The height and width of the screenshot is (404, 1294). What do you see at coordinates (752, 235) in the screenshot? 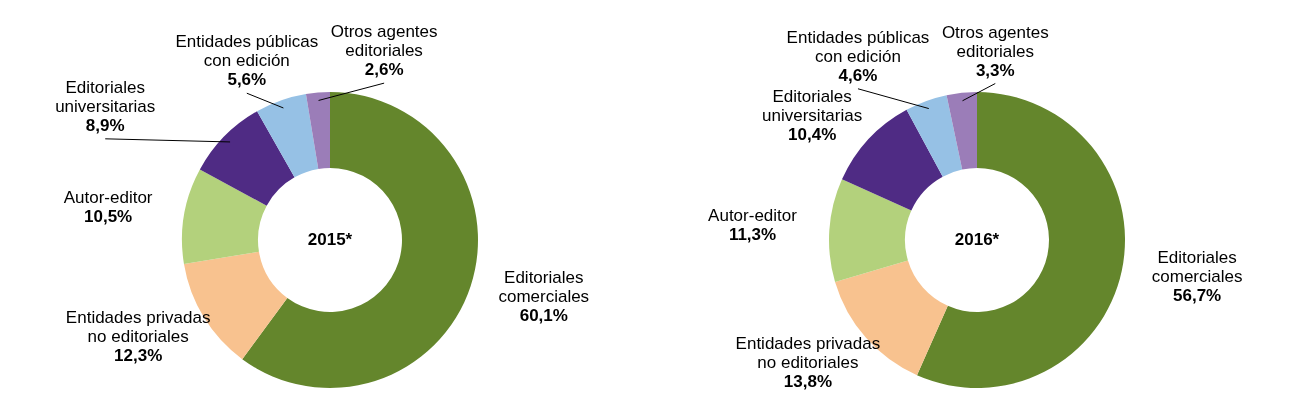
I see `data-label: 11,3%` at bounding box center [752, 235].